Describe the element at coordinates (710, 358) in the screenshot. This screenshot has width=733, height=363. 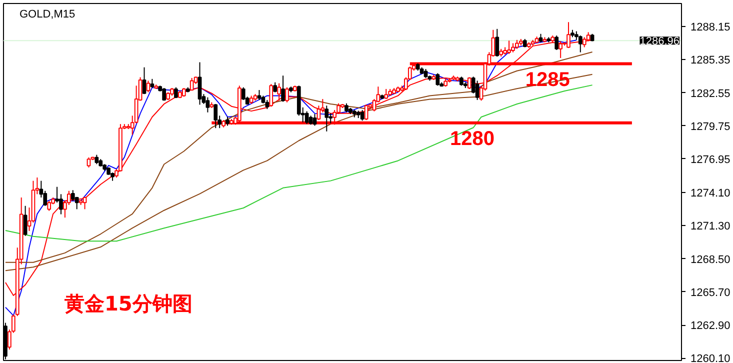
I see `y-tick-label: 1260.10` at that location.